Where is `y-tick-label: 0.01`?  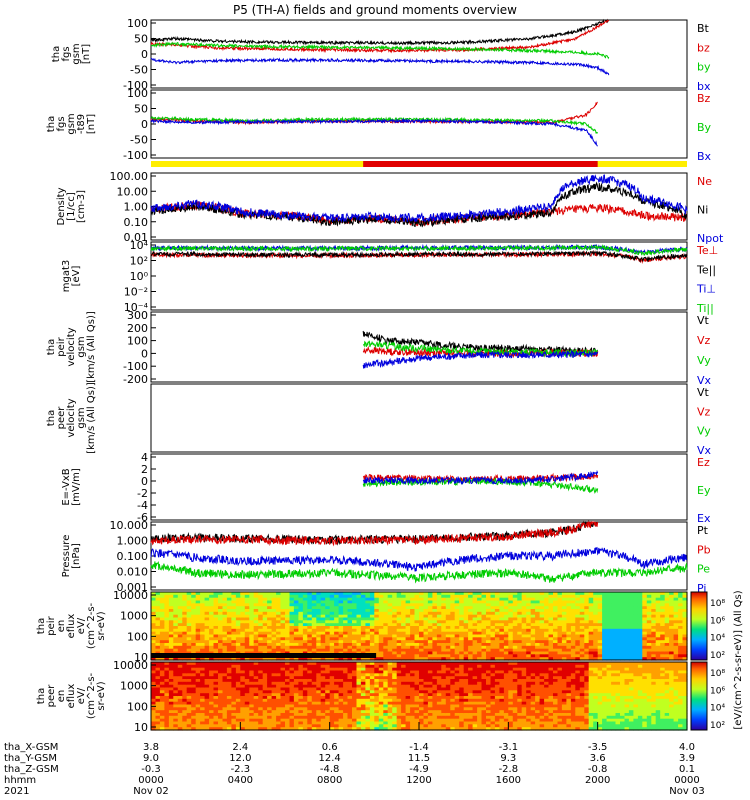
y-tick-label: 0.01 is located at coordinates (136, 237).